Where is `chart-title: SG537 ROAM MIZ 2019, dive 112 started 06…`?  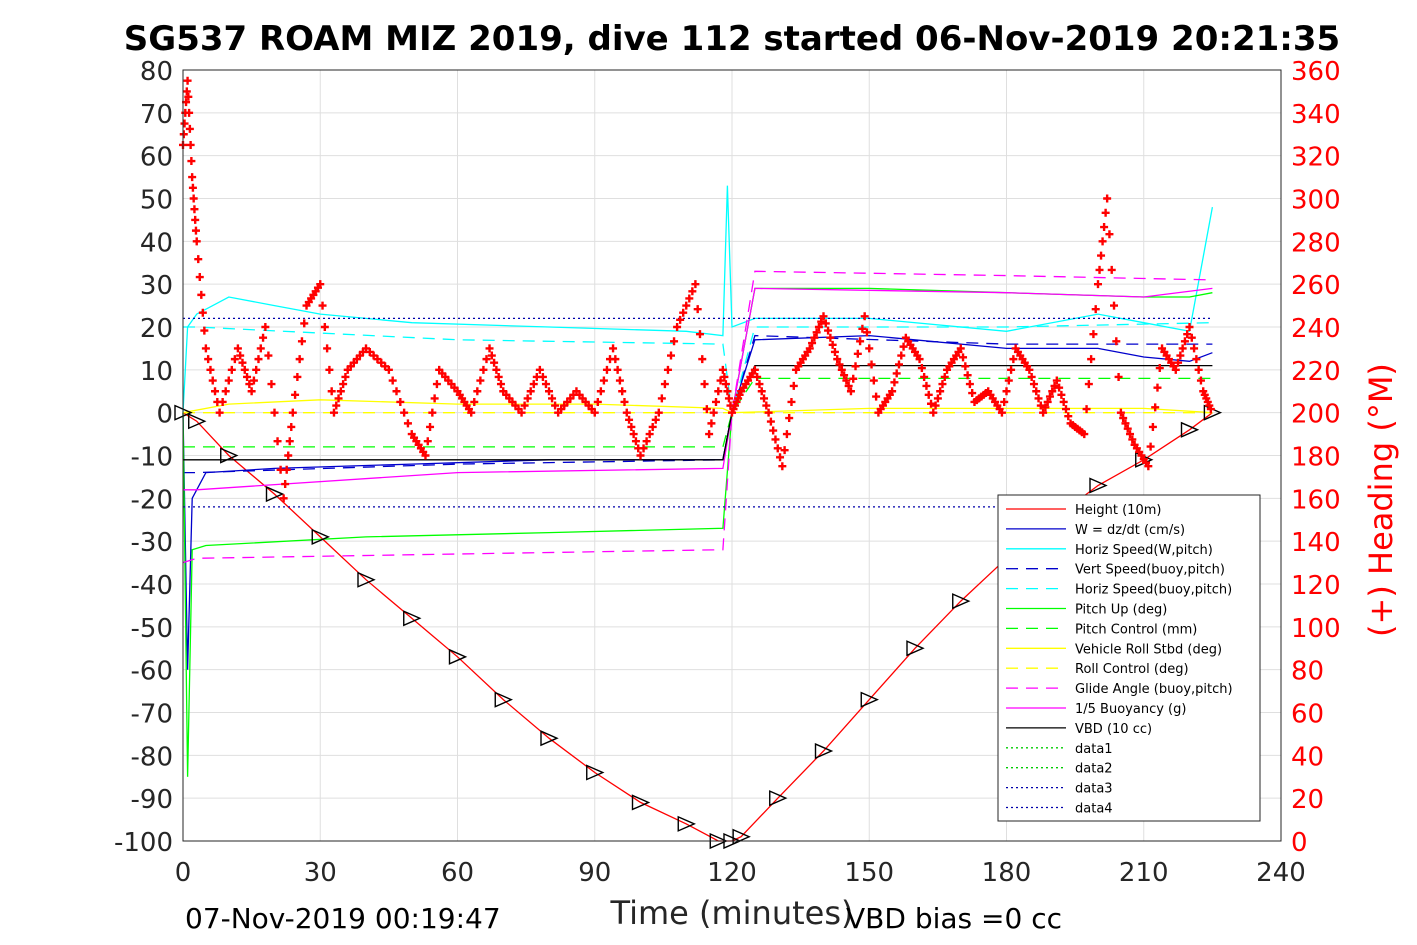 chart-title: SG537 ROAM MIZ 2019, dive 112 started 06… is located at coordinates (732, 39).